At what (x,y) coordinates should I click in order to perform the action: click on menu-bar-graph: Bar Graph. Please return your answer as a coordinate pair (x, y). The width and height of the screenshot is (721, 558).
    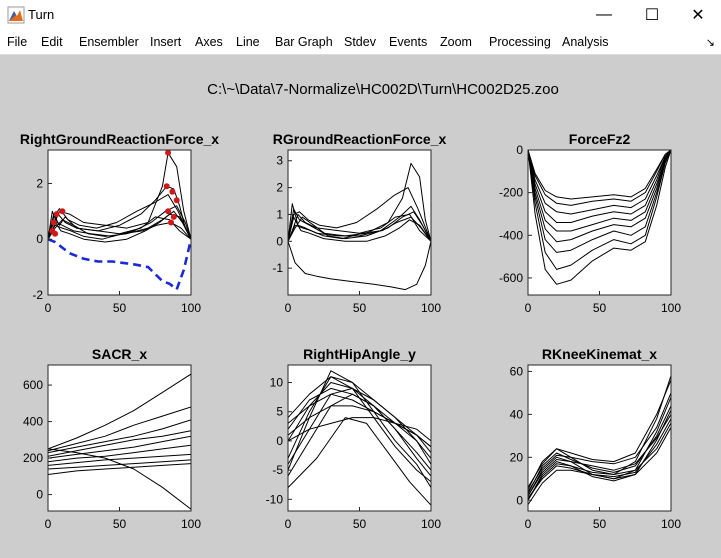
    Looking at the image, I should click on (304, 42).